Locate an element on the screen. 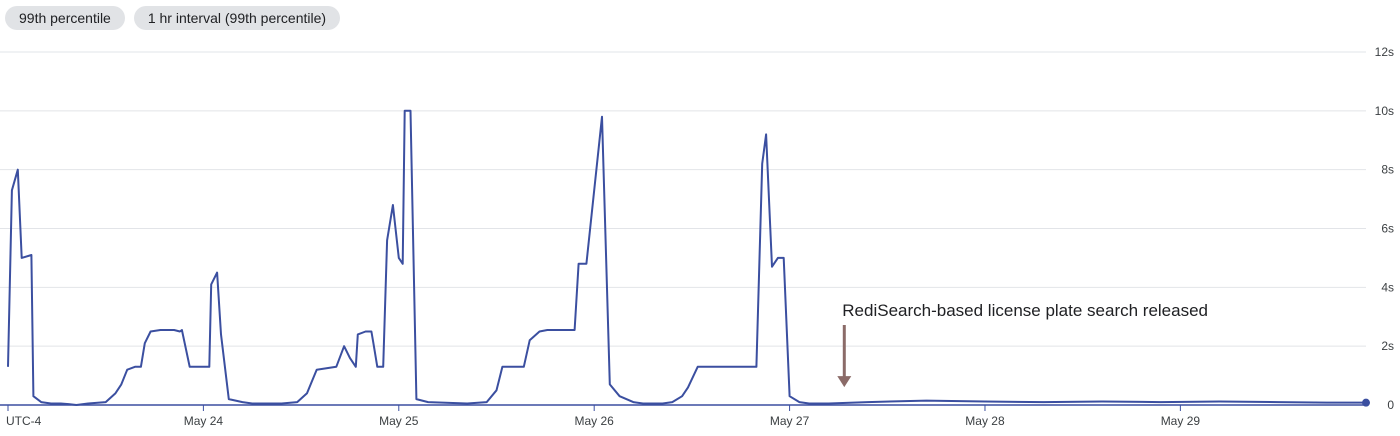 This screenshot has height=436, width=1400. series-end-marker is located at coordinates (1366, 402).